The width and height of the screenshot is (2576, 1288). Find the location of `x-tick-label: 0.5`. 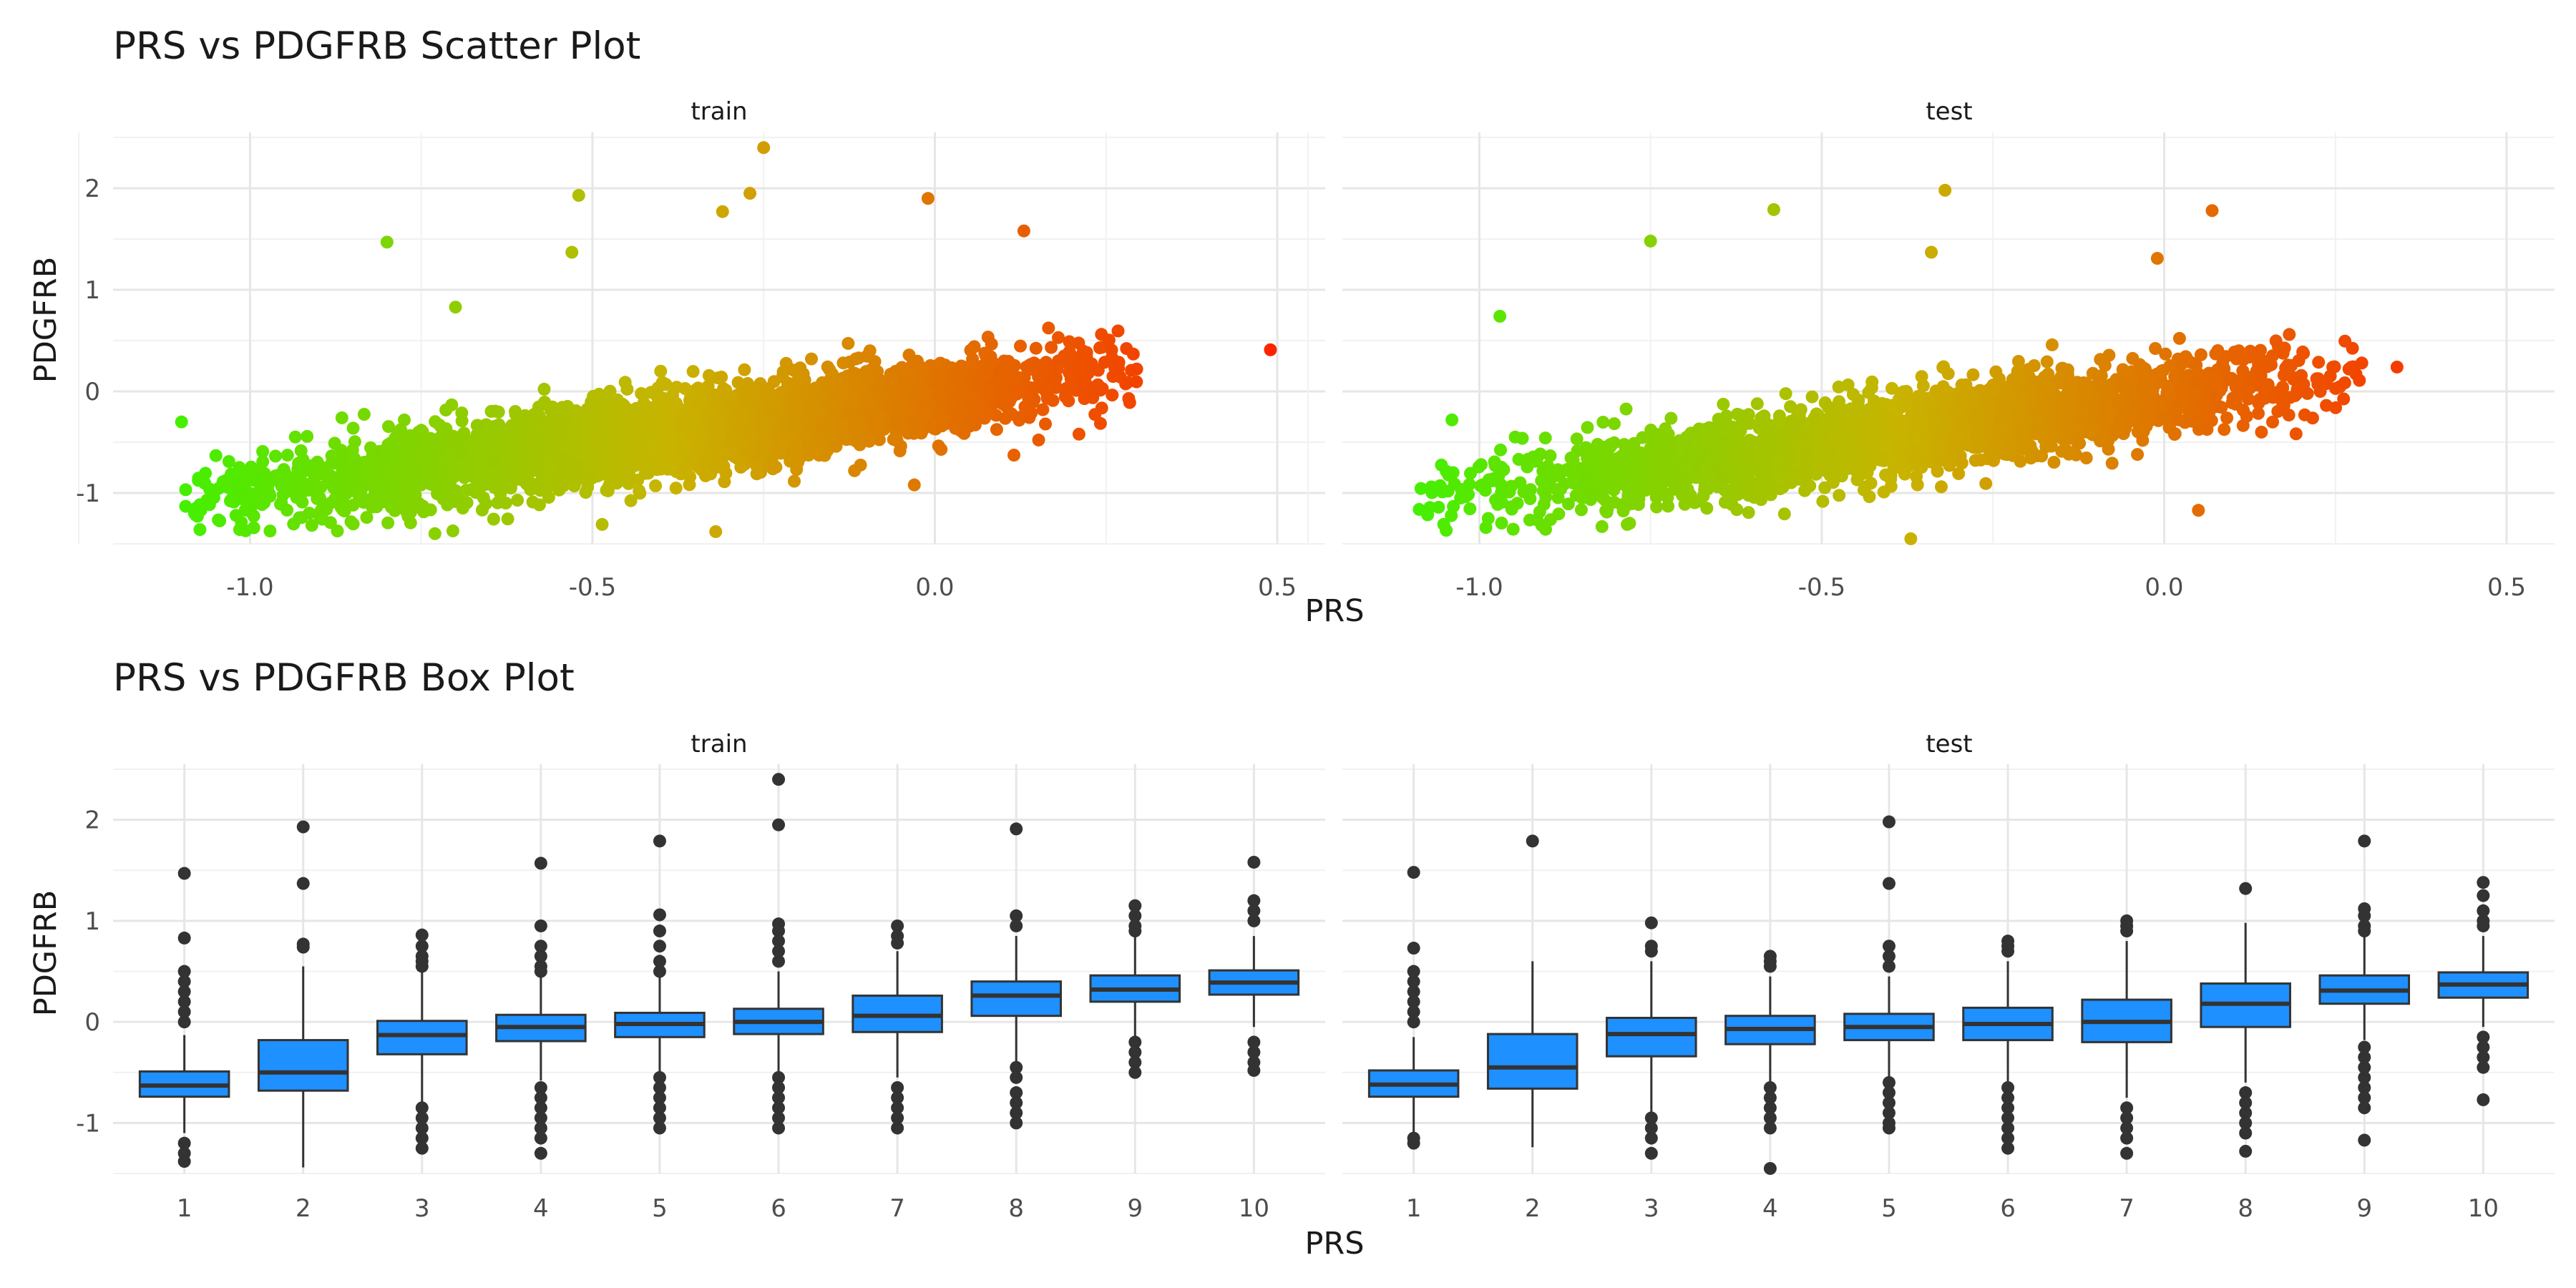

x-tick-label: 0.5 is located at coordinates (2506, 587).